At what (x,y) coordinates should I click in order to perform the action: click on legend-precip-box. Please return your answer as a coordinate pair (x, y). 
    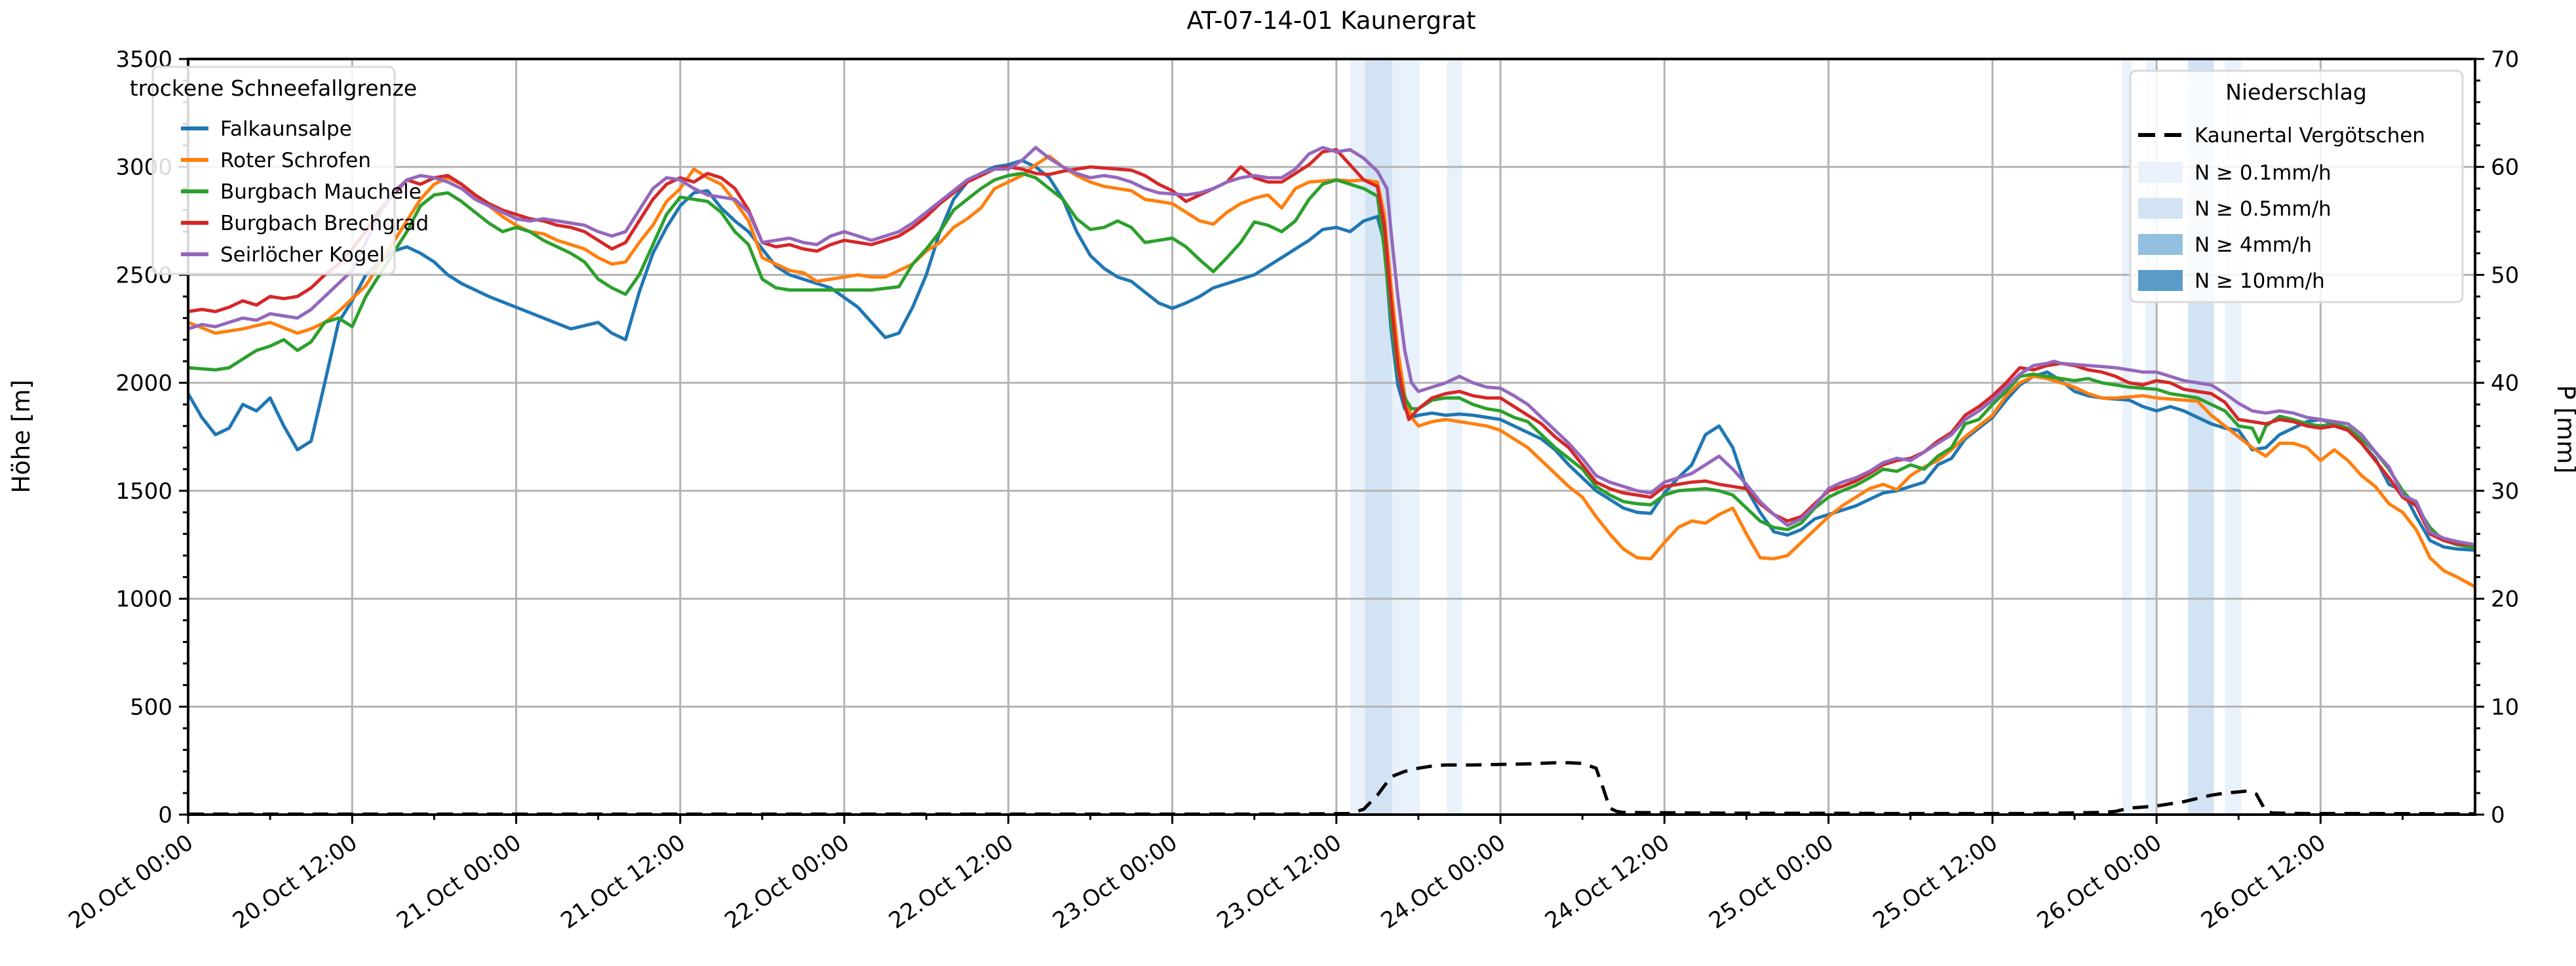
    Looking at the image, I should click on (2296, 186).